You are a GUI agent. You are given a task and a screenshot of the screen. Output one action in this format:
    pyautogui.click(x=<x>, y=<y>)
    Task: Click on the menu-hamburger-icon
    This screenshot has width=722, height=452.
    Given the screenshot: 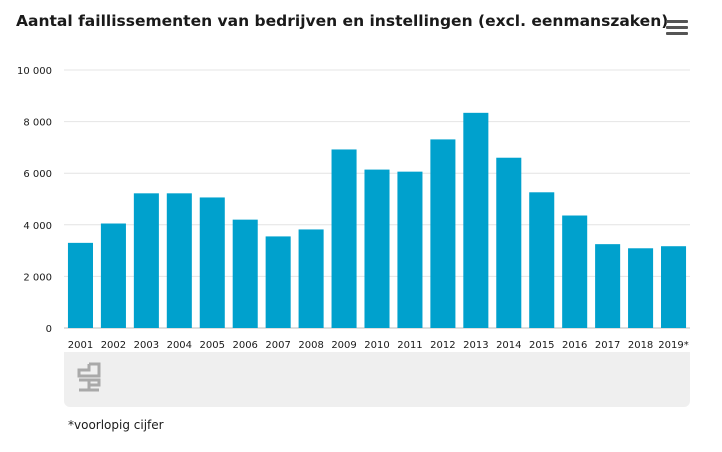 What is the action you would take?
    pyautogui.click(x=677, y=30)
    